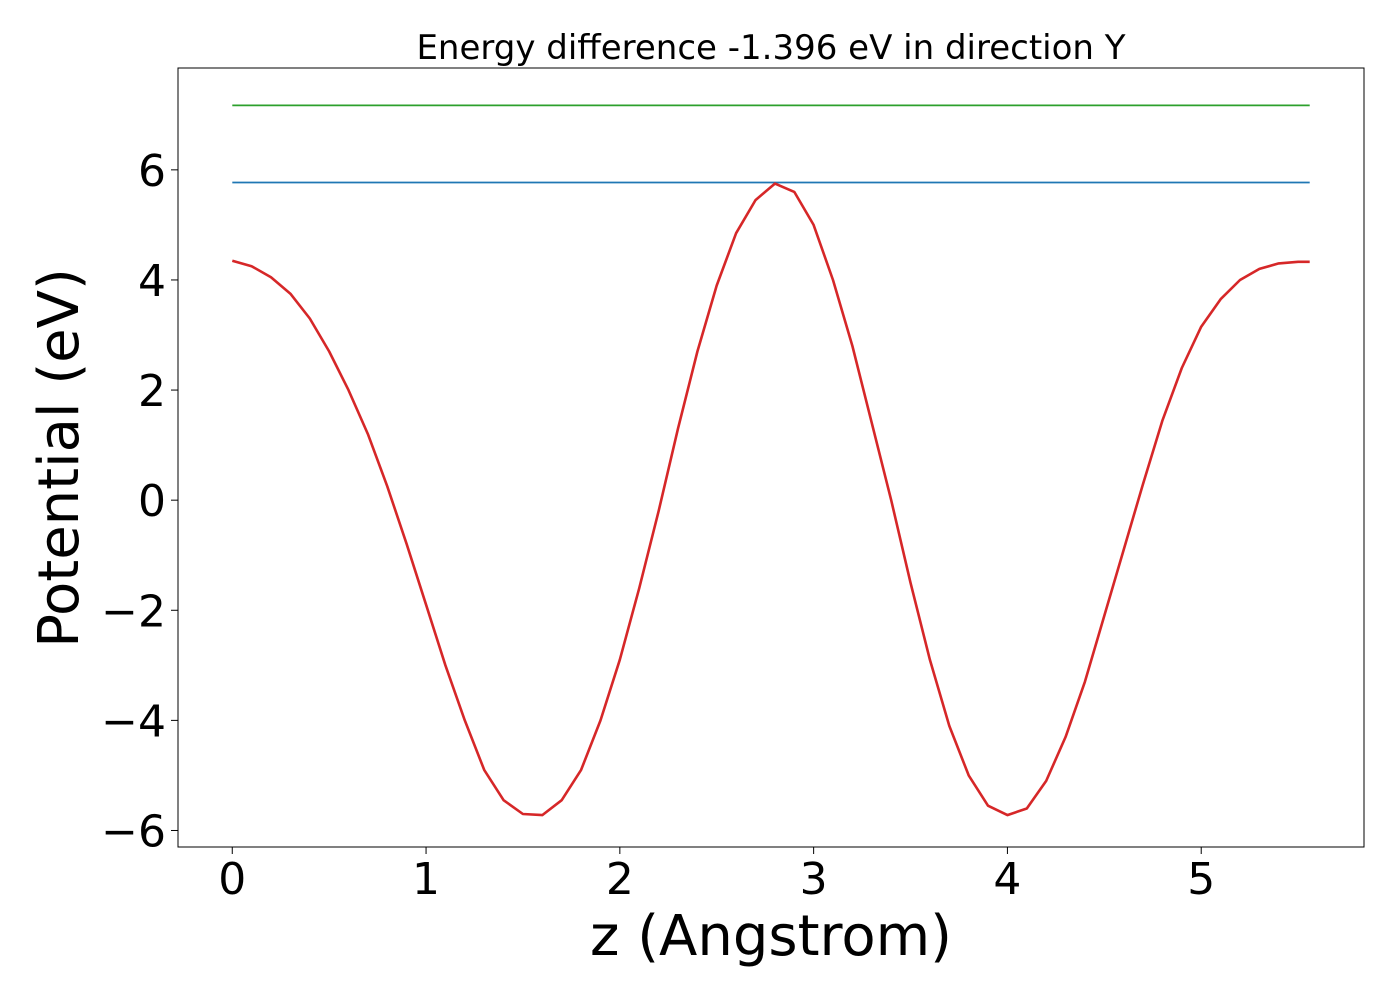 The width and height of the screenshot is (1400, 1000). What do you see at coordinates (426, 879) in the screenshot?
I see `x-tick-label: 1` at bounding box center [426, 879].